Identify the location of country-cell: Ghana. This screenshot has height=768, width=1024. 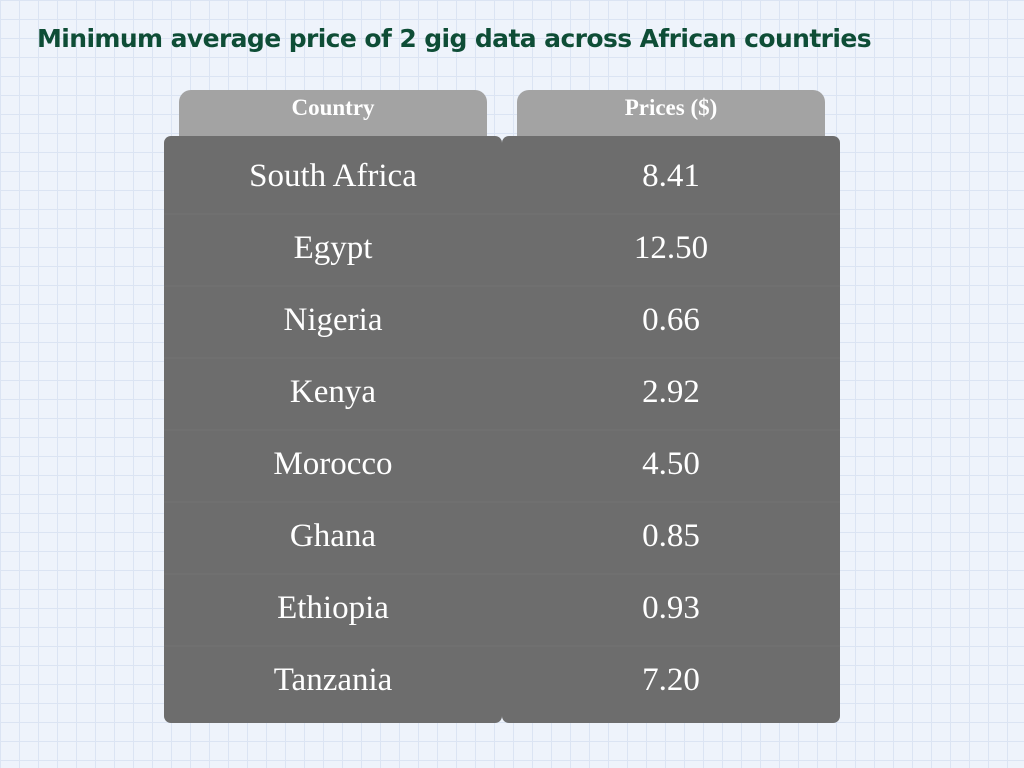
(333, 536).